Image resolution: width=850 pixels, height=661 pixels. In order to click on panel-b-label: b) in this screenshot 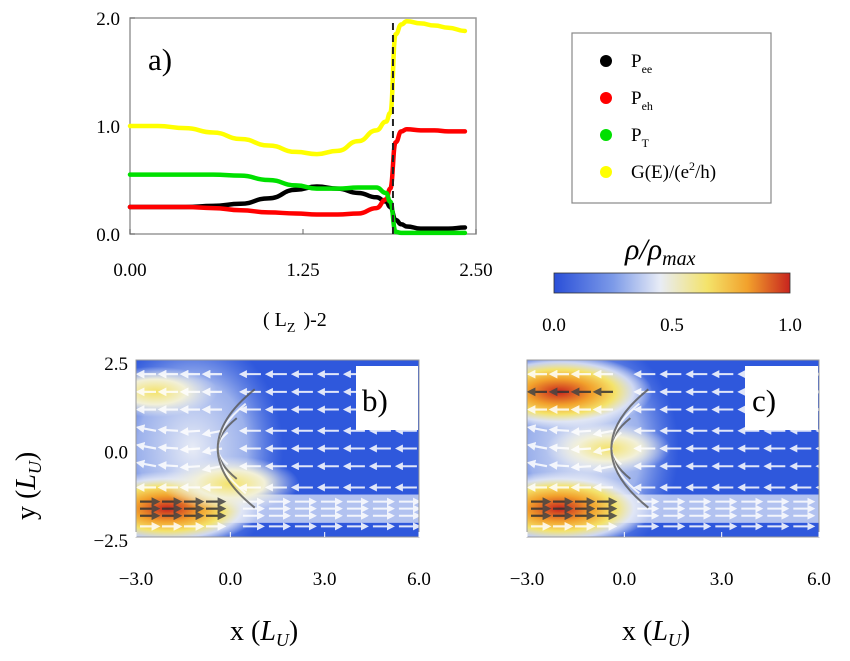, I will do `click(375, 400)`.